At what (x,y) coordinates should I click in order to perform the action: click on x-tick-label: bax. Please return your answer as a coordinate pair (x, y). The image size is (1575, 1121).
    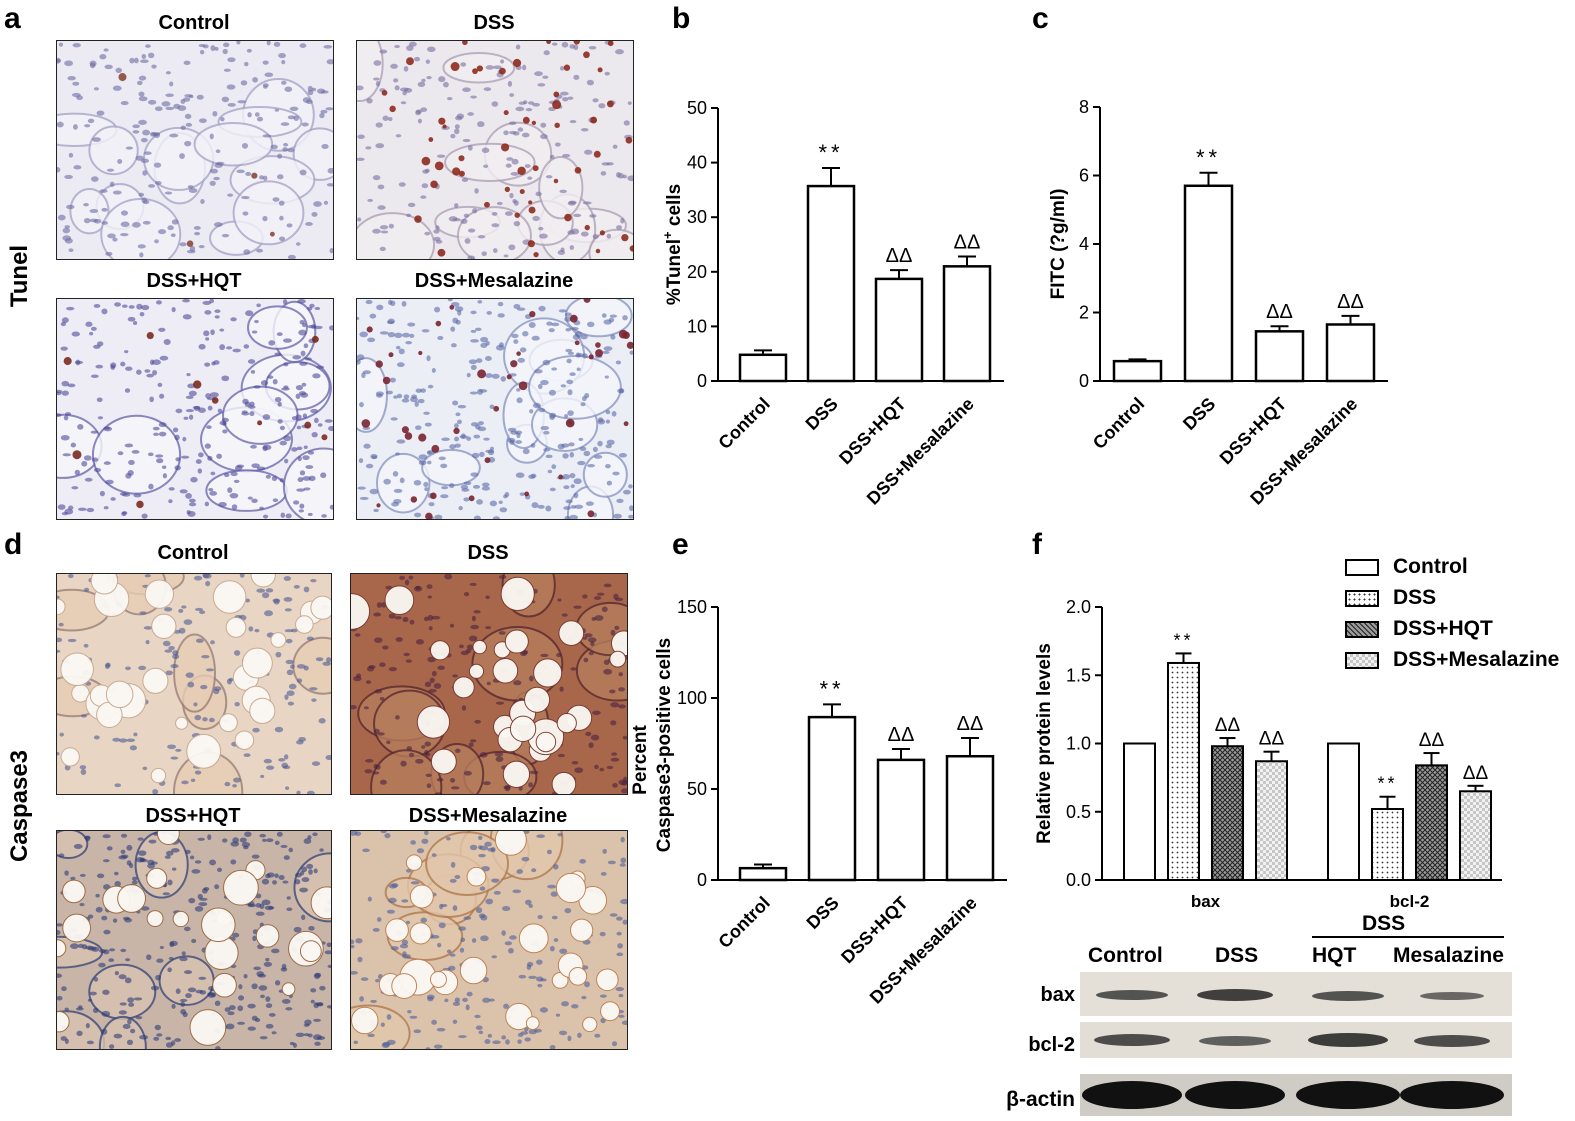
    Looking at the image, I should click on (1206, 901).